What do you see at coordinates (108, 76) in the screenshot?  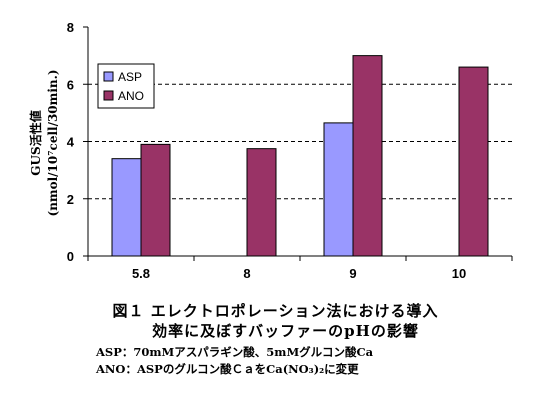 I see `legend-swatch-asp` at bounding box center [108, 76].